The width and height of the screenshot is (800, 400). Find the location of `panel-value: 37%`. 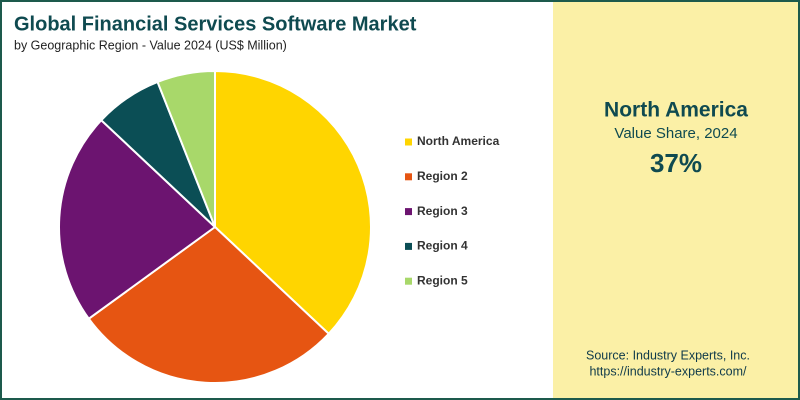

panel-value: 37% is located at coordinates (676, 163).